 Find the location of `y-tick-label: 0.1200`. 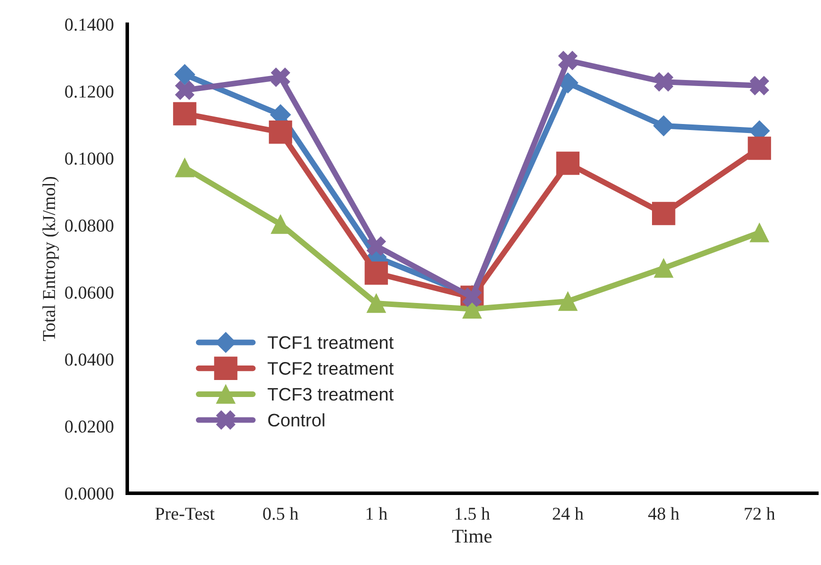

y-tick-label: 0.1200 is located at coordinates (89, 92).